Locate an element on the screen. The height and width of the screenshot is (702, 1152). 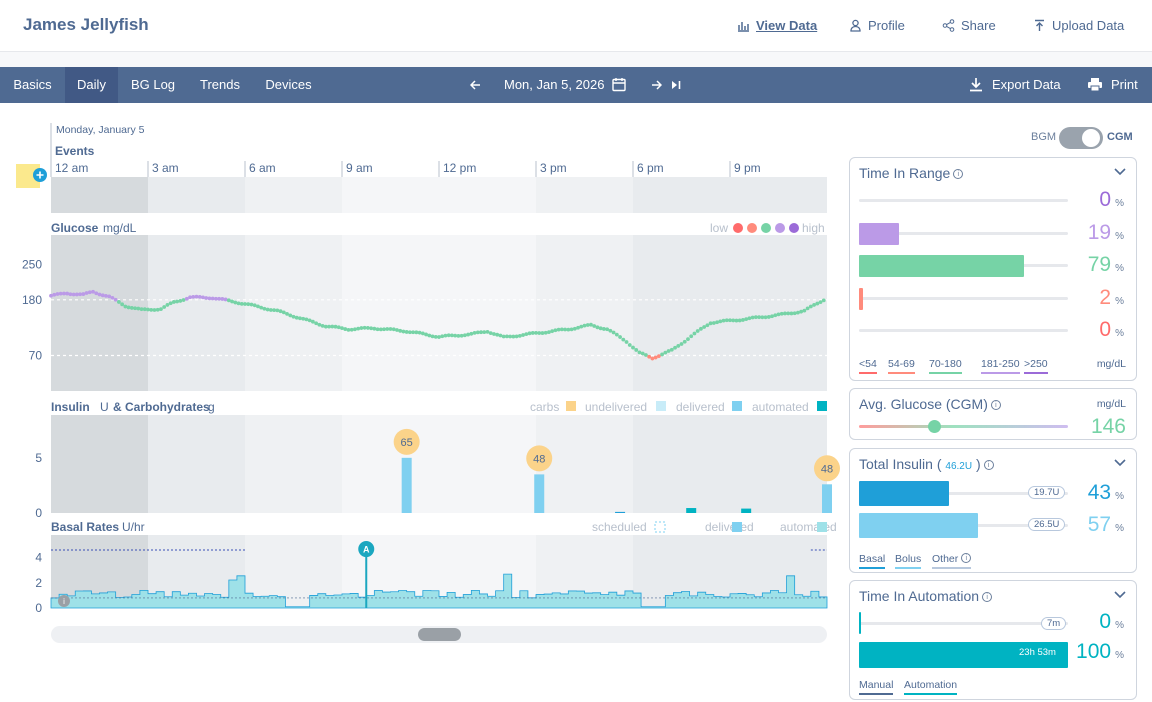
insulin-amount-badge: 19.7U is located at coordinates (1047, 492).